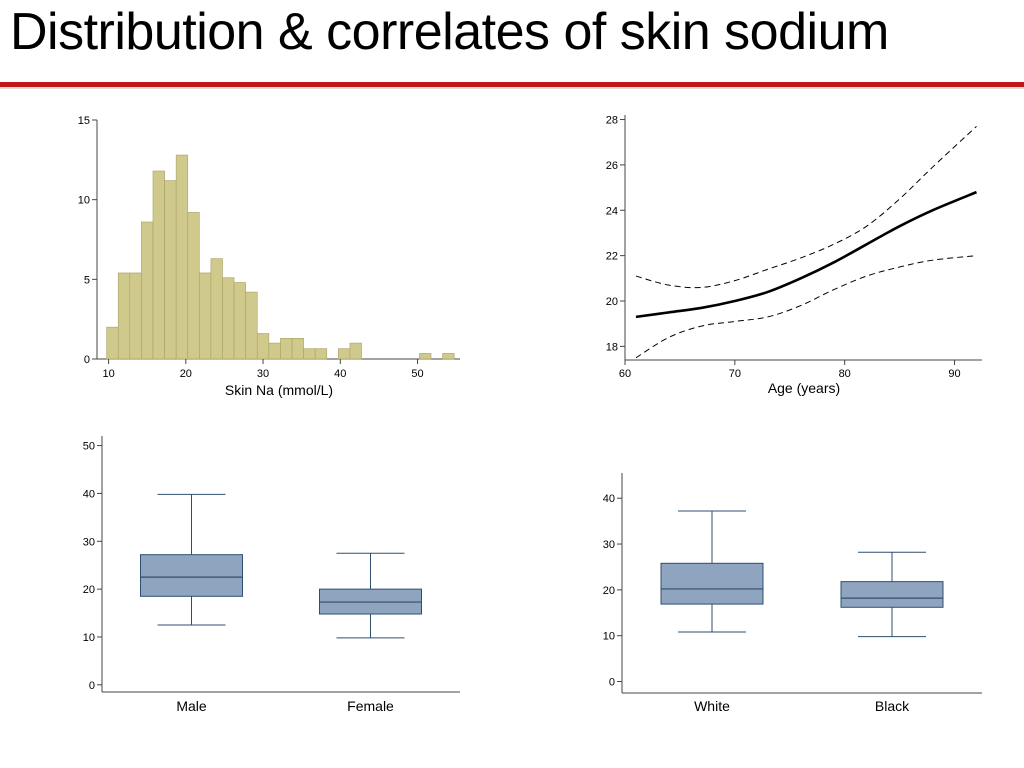 The height and width of the screenshot is (768, 1024). I want to click on y-tick-label: 26, so click(612, 166).